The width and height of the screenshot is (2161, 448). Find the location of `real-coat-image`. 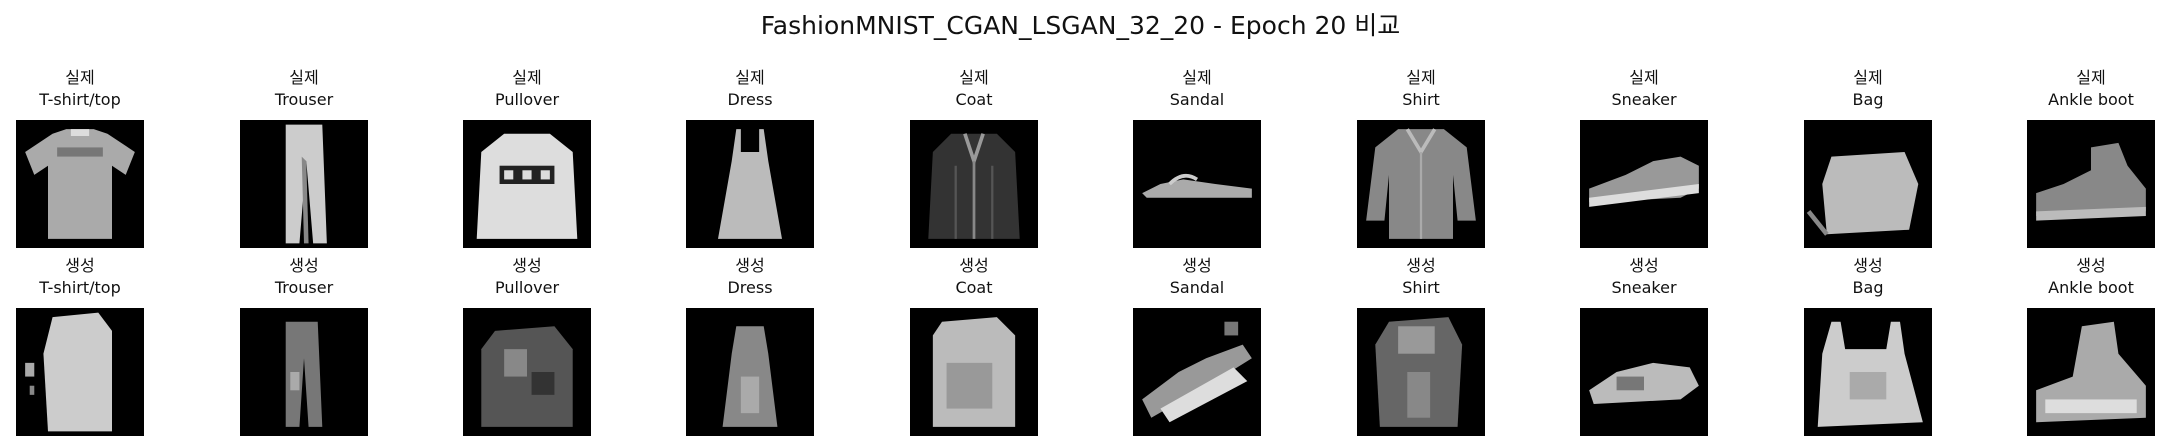

real-coat-image is located at coordinates (974, 184).